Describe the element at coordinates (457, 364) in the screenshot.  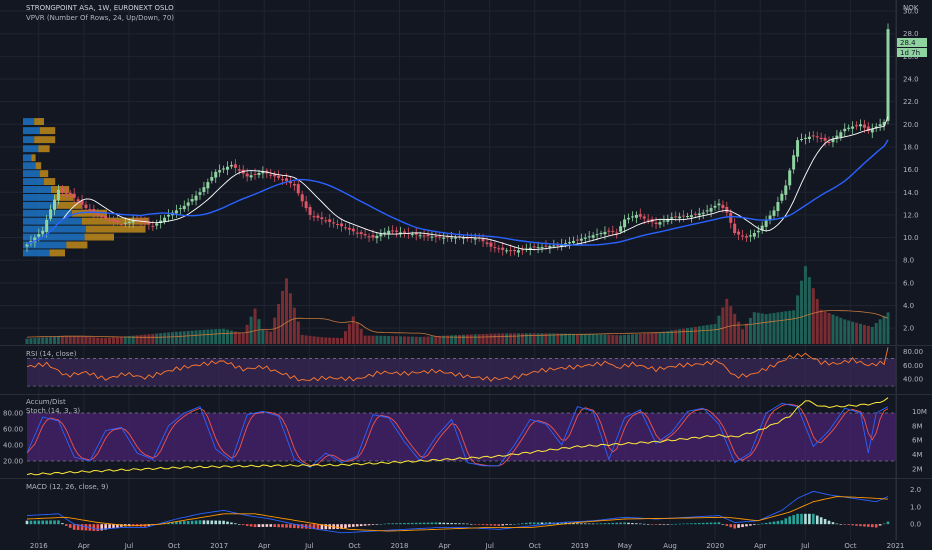
I see `rsi-line` at that location.